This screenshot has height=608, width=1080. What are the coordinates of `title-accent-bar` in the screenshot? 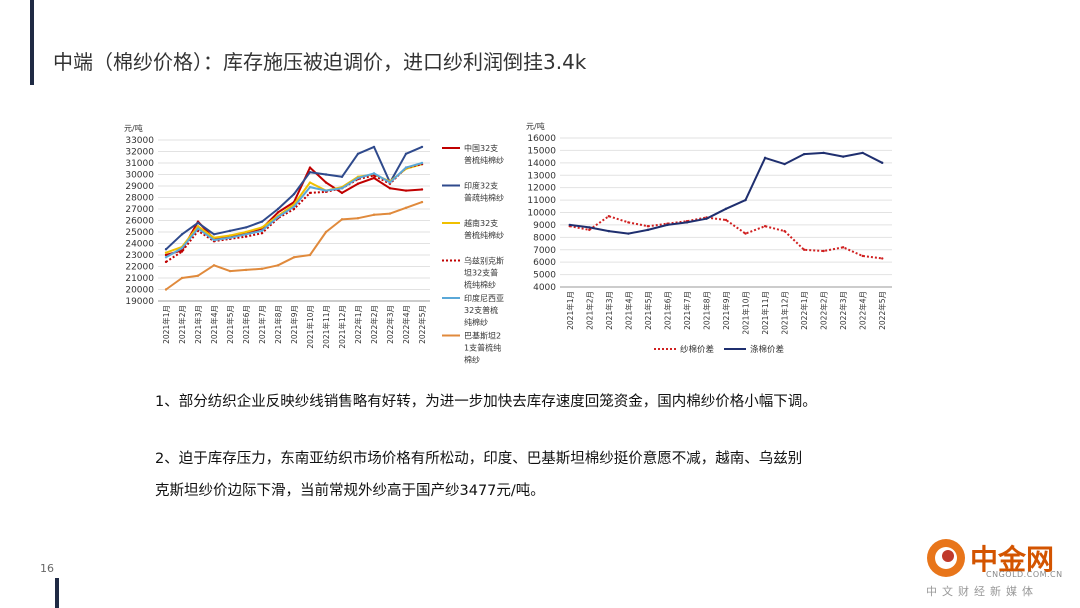 It's located at (32, 42).